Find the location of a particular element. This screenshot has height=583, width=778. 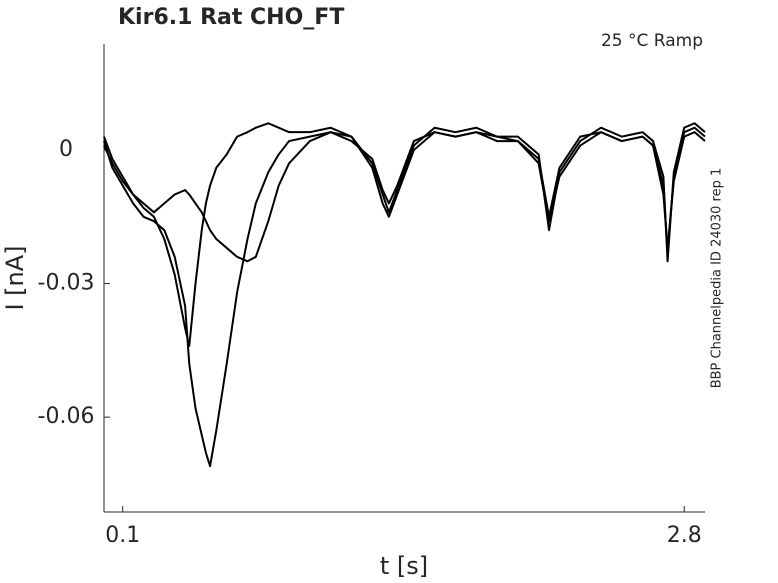

annotation: 25 °C Ramp is located at coordinates (652, 41).